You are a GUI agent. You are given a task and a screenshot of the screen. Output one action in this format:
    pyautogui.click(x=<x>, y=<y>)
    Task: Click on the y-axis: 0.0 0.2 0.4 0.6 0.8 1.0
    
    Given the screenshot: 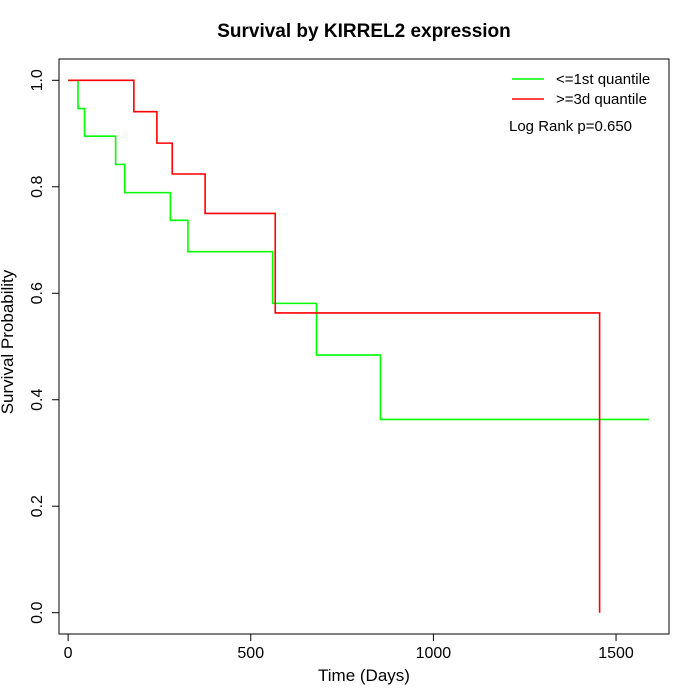 What is the action you would take?
    pyautogui.click(x=44, y=346)
    